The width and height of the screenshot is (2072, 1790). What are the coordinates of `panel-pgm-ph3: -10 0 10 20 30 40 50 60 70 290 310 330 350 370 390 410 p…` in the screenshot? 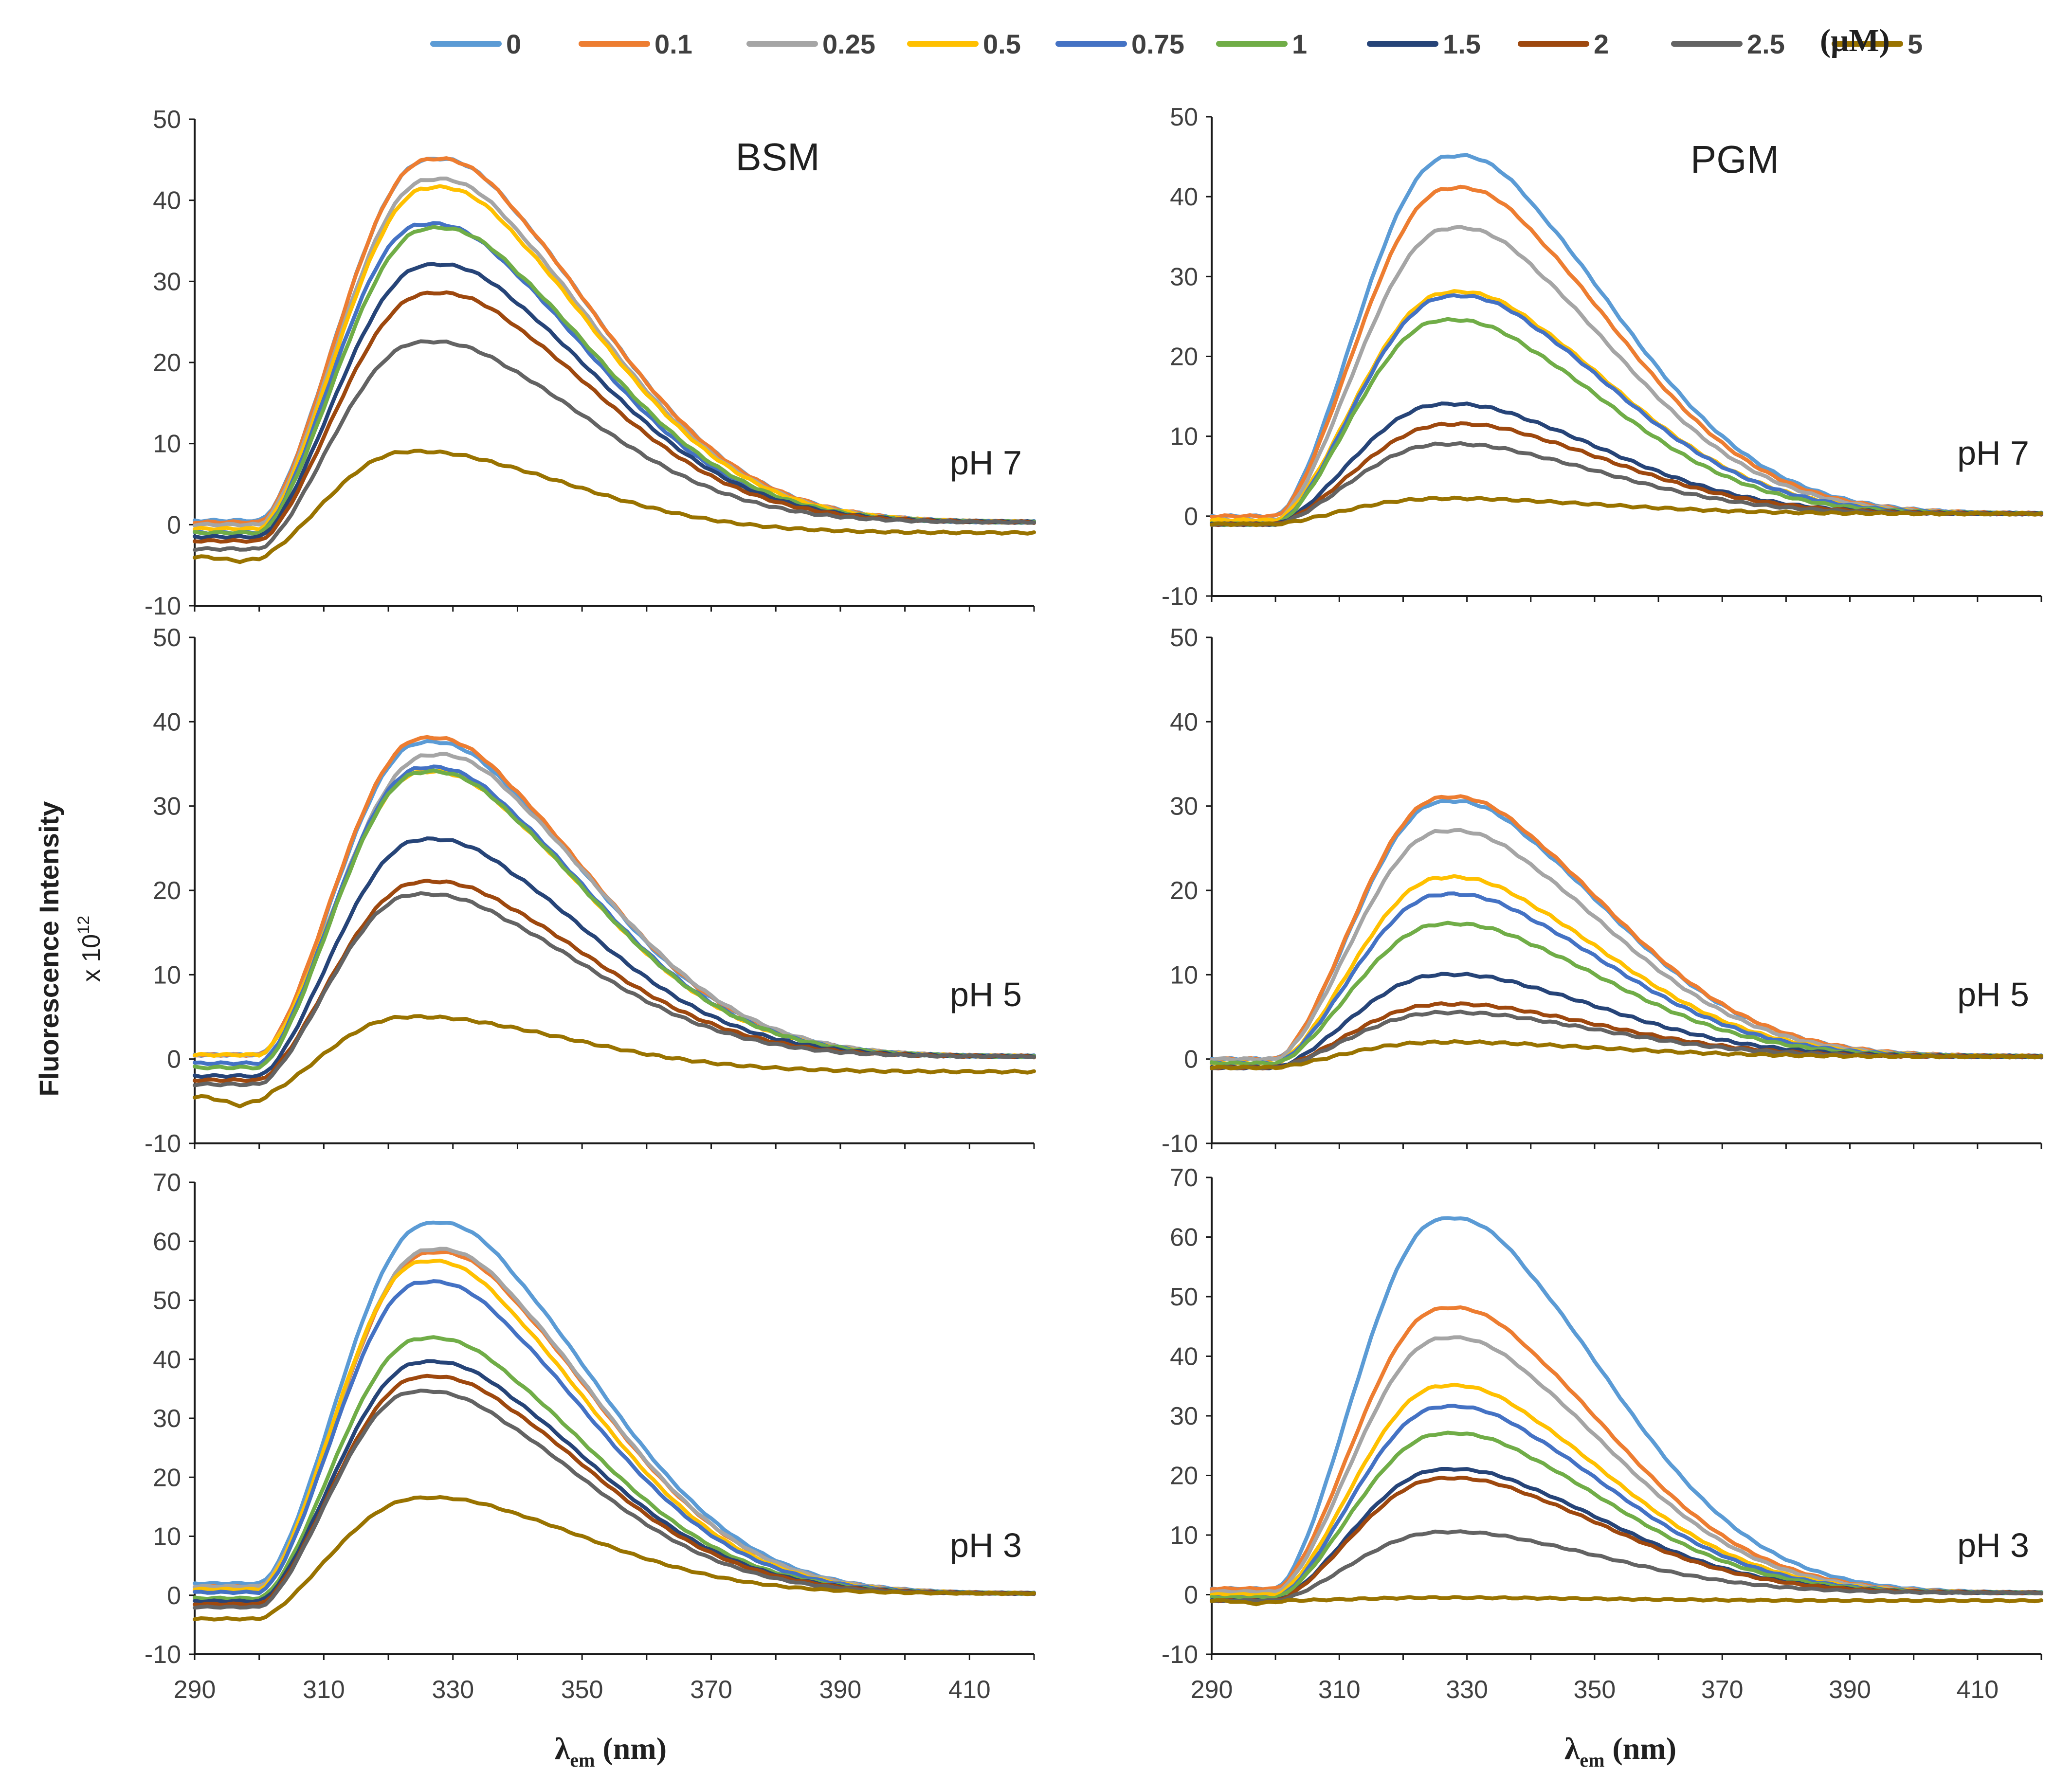 It's located at (1602, 1434).